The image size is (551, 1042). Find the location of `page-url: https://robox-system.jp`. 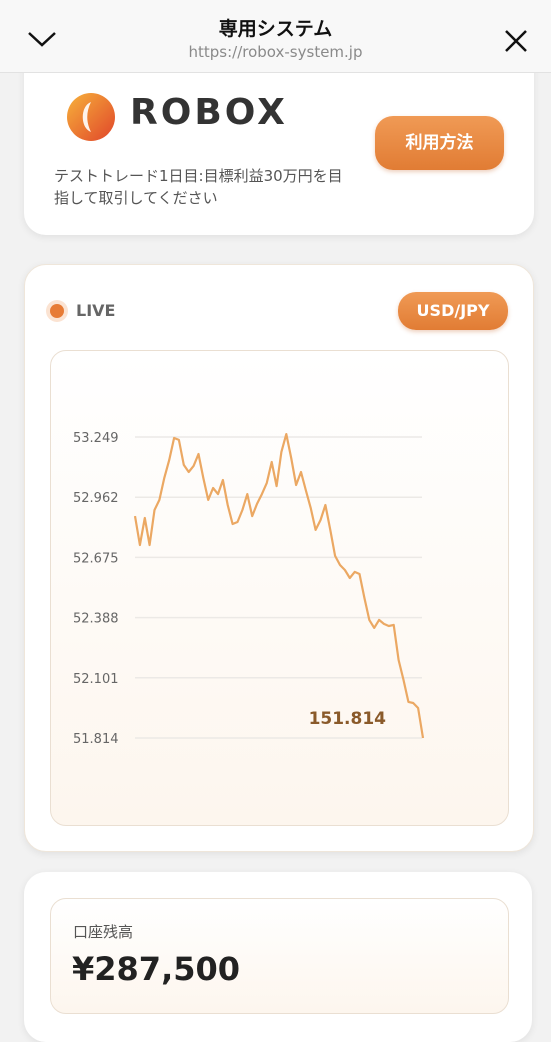

page-url: https://robox-system.jp is located at coordinates (275, 52).